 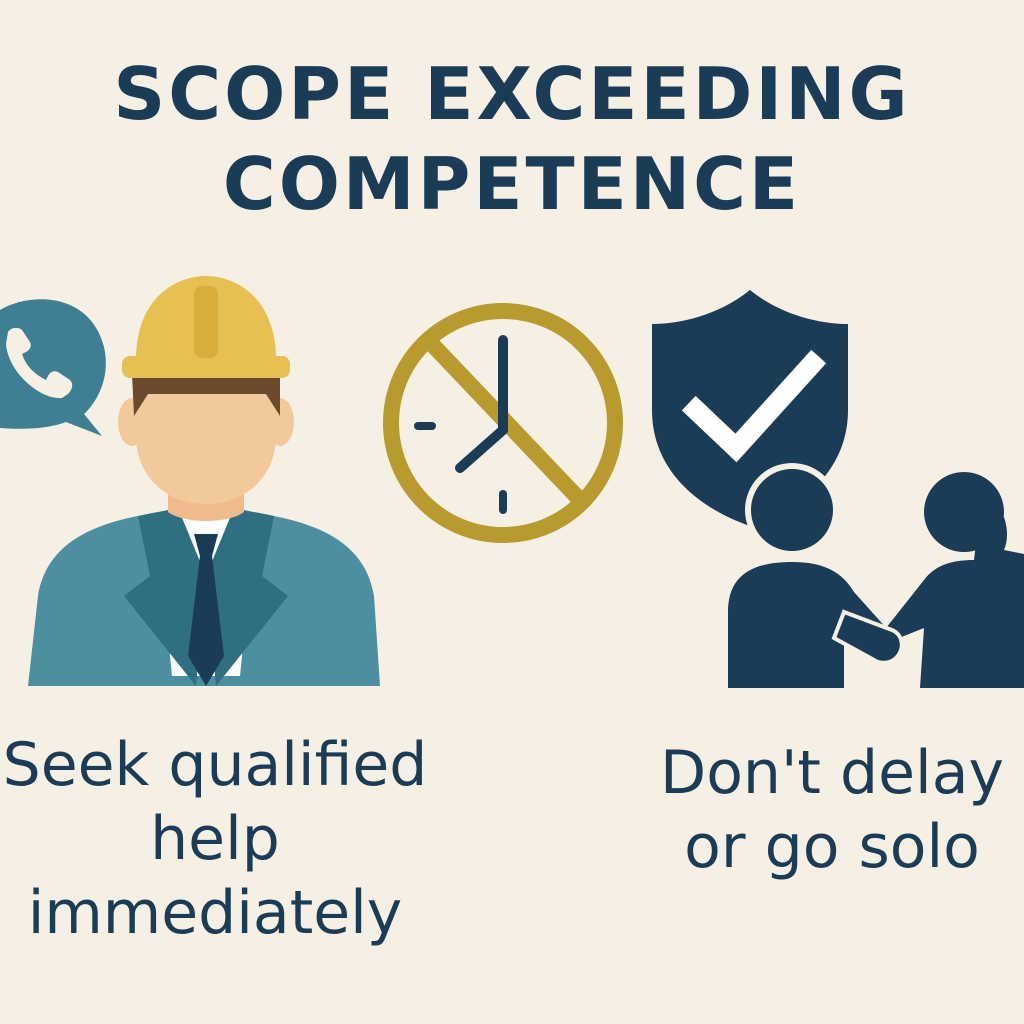 I want to click on caption-dont-delay-line-2: or go solo, so click(x=832, y=847).